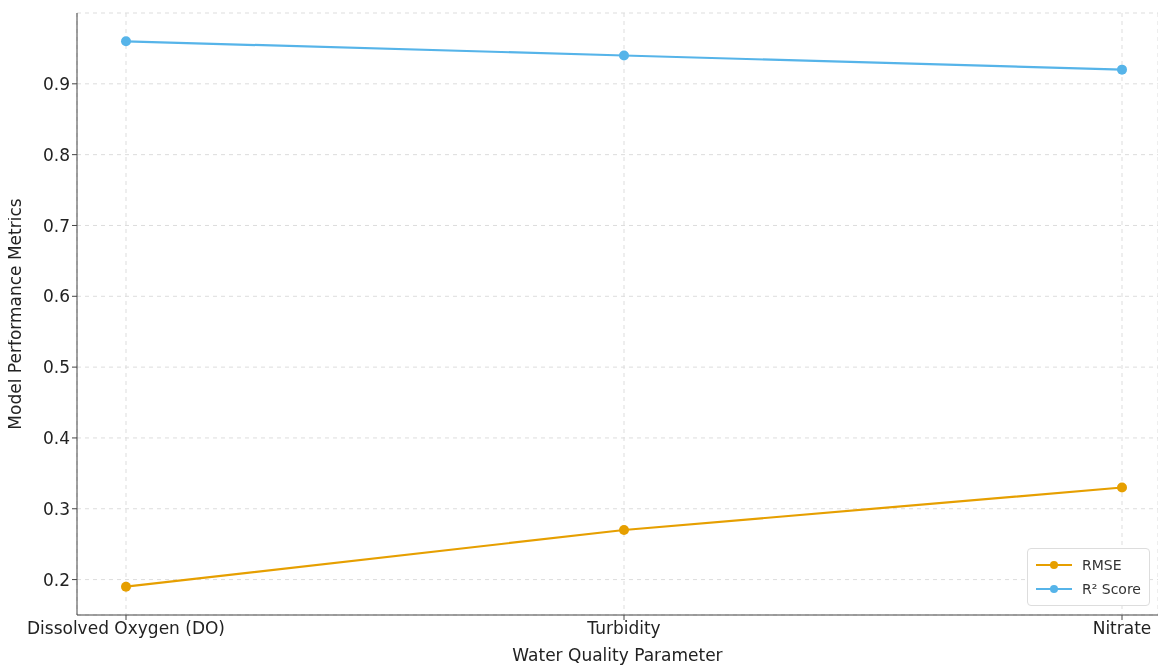  Describe the element at coordinates (56, 83) in the screenshot. I see `y-tick-label: 0.9` at that location.